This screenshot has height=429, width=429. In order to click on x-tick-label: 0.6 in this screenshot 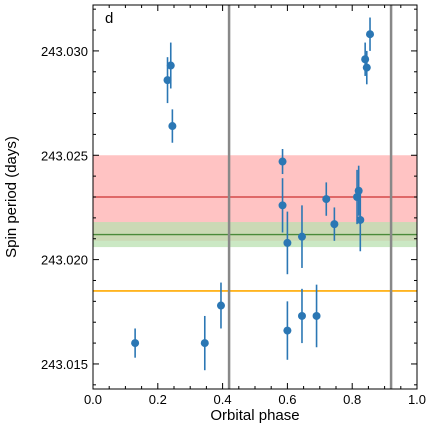, I will do `click(287, 399)`.